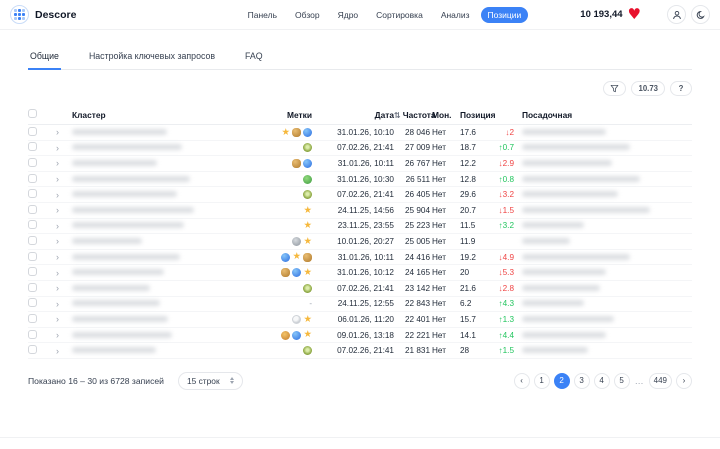  Describe the element at coordinates (360, 149) in the screenshot. I see `table-row: › 07.02.26, 21:41 27 009 Нет 18.7 ↑0.7` at that location.